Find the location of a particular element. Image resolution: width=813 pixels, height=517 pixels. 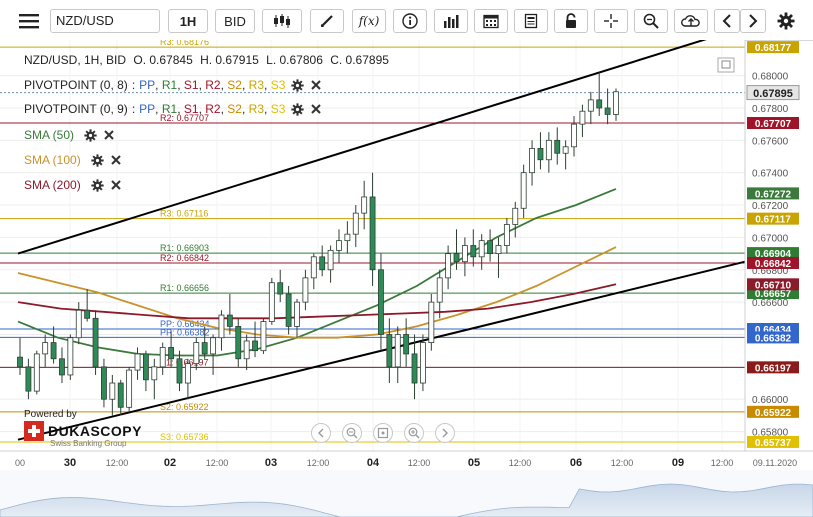

indicators-button: f(x) is located at coordinates (369, 21).